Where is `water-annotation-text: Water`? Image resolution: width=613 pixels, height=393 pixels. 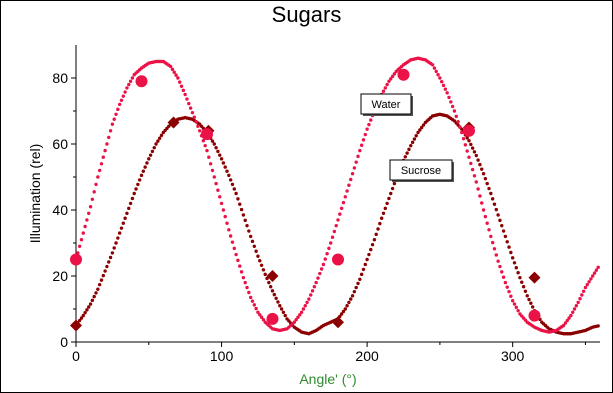
water-annotation-text: Water is located at coordinates (386, 105).